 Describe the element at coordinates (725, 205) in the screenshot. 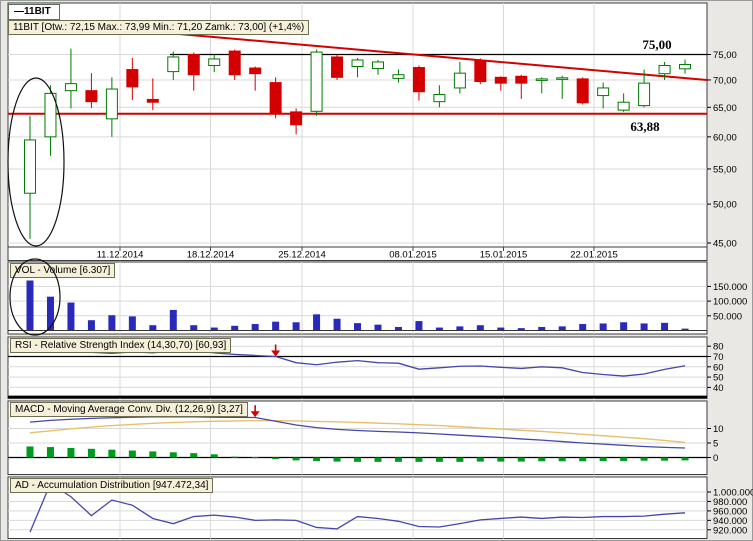

I see `price-axis-label: 50,00` at that location.